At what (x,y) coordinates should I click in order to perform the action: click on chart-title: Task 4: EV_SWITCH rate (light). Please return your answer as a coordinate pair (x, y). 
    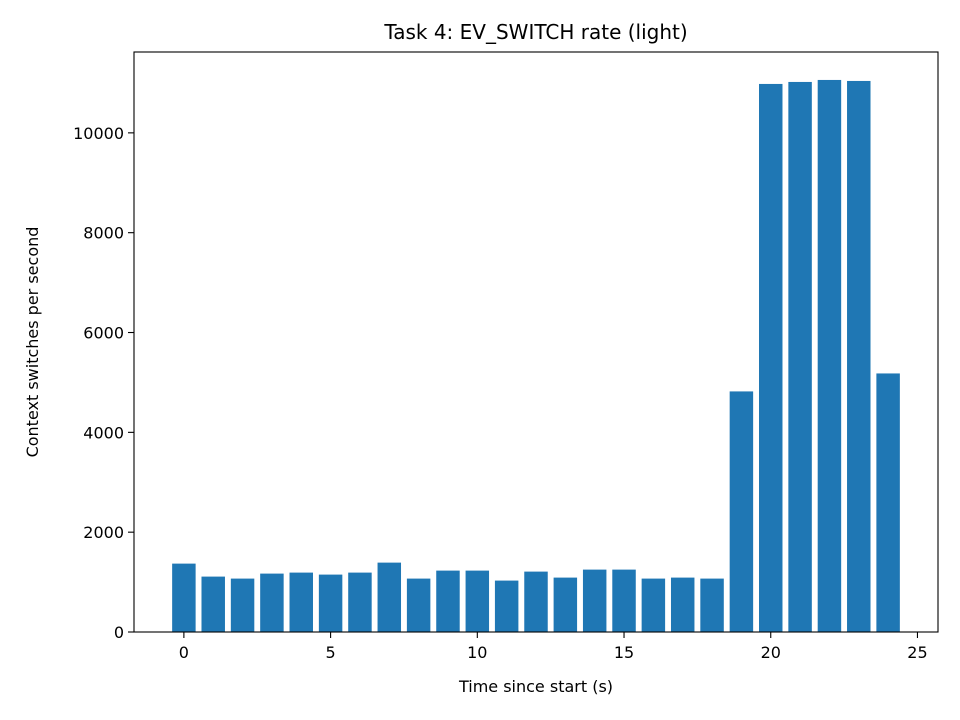
    Looking at the image, I should click on (535, 32).